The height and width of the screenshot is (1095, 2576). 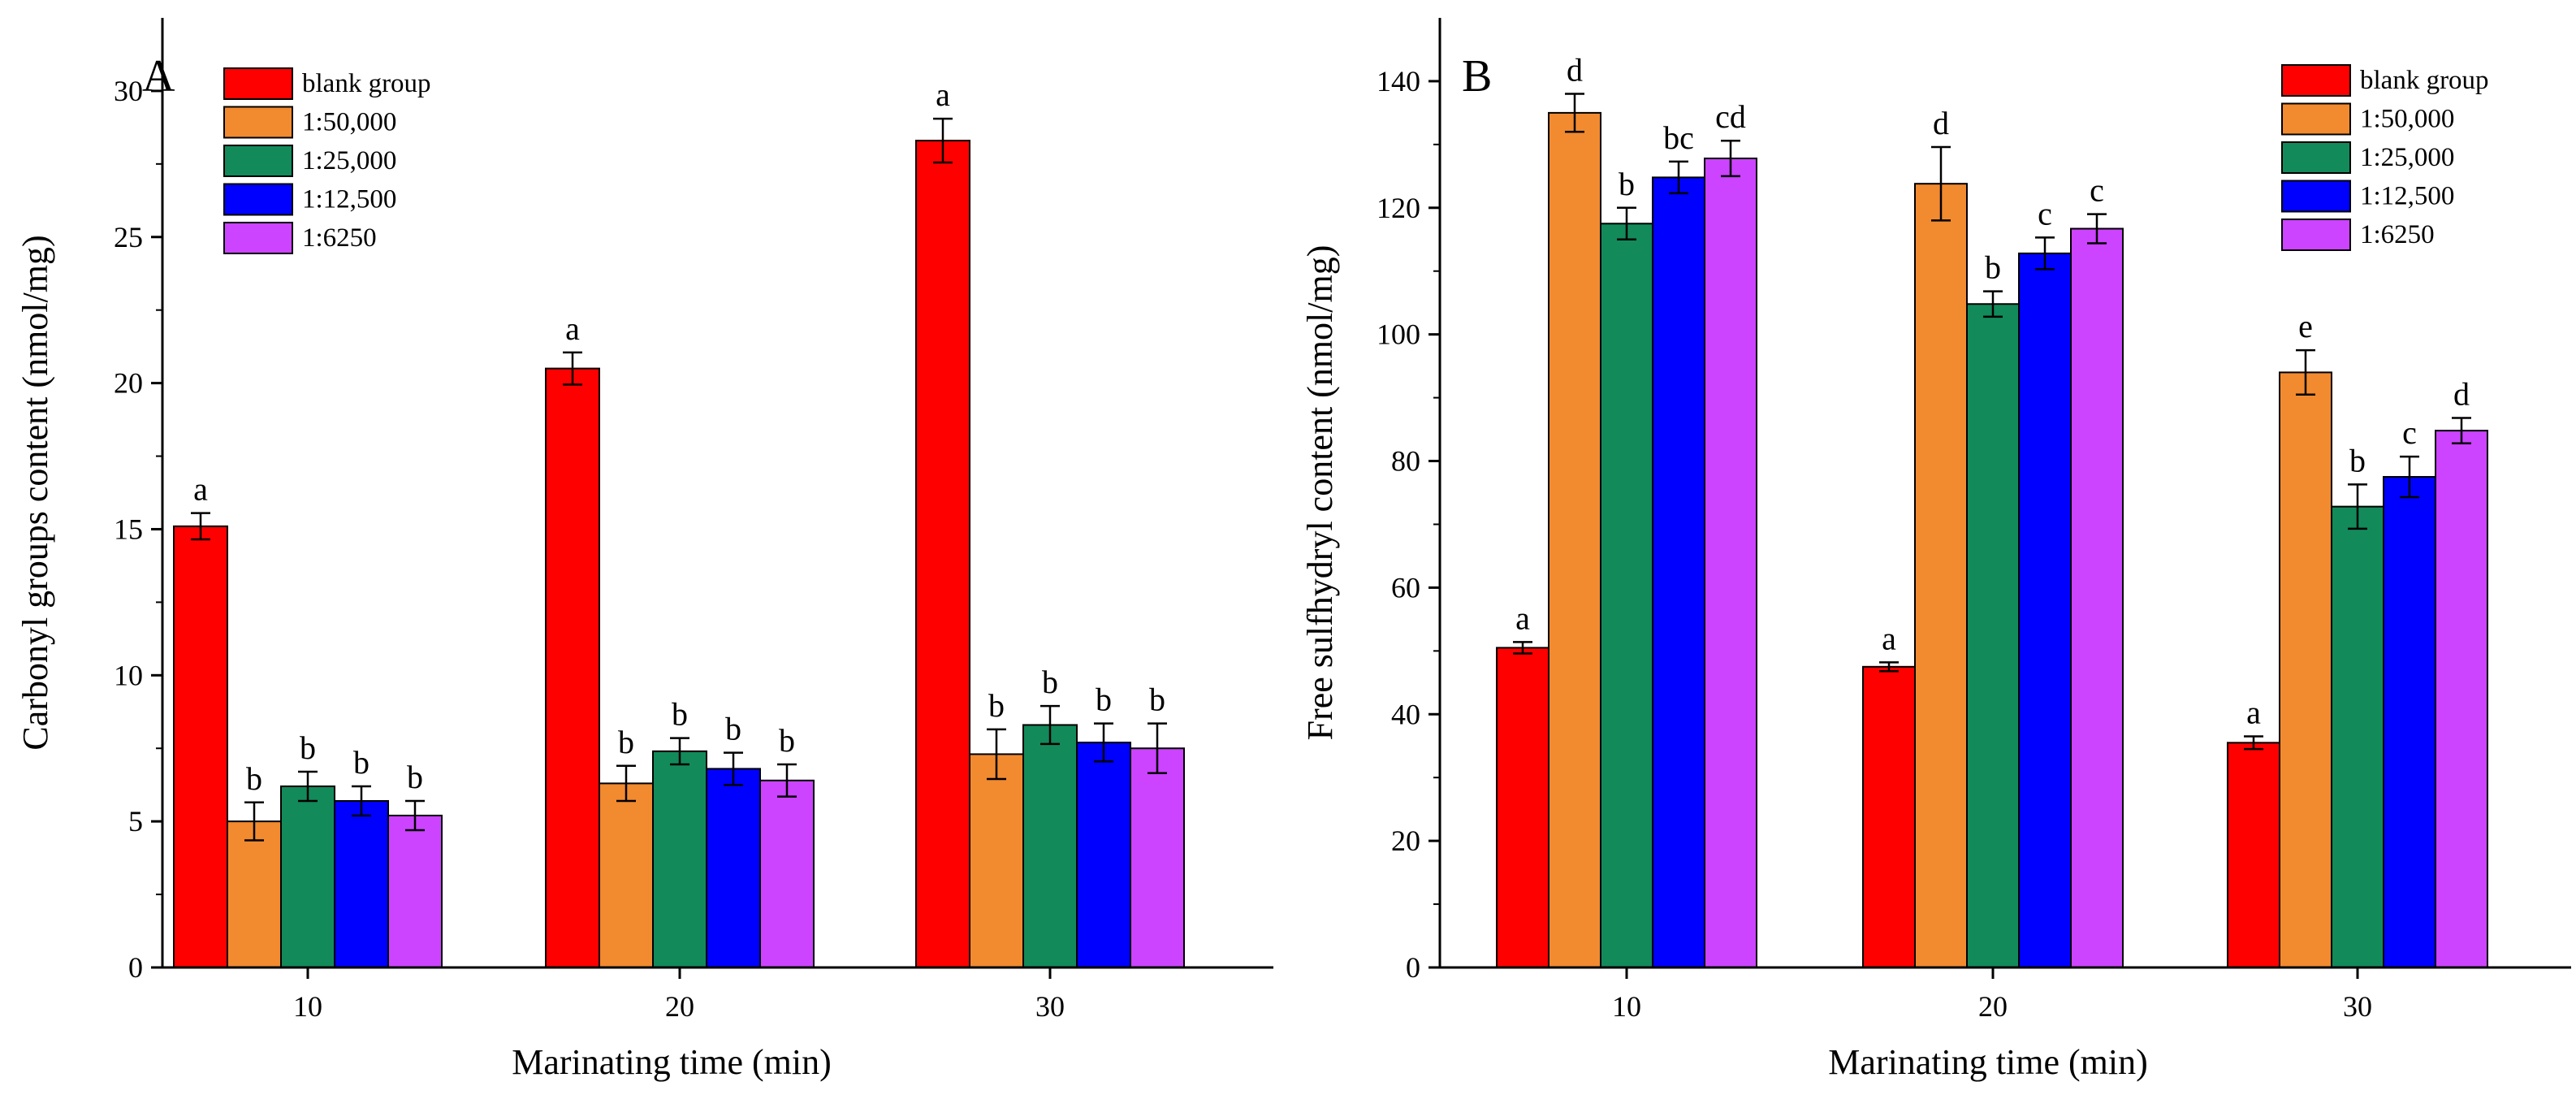 What do you see at coordinates (1405, 587) in the screenshot?
I see `y-tick-label: 60` at bounding box center [1405, 587].